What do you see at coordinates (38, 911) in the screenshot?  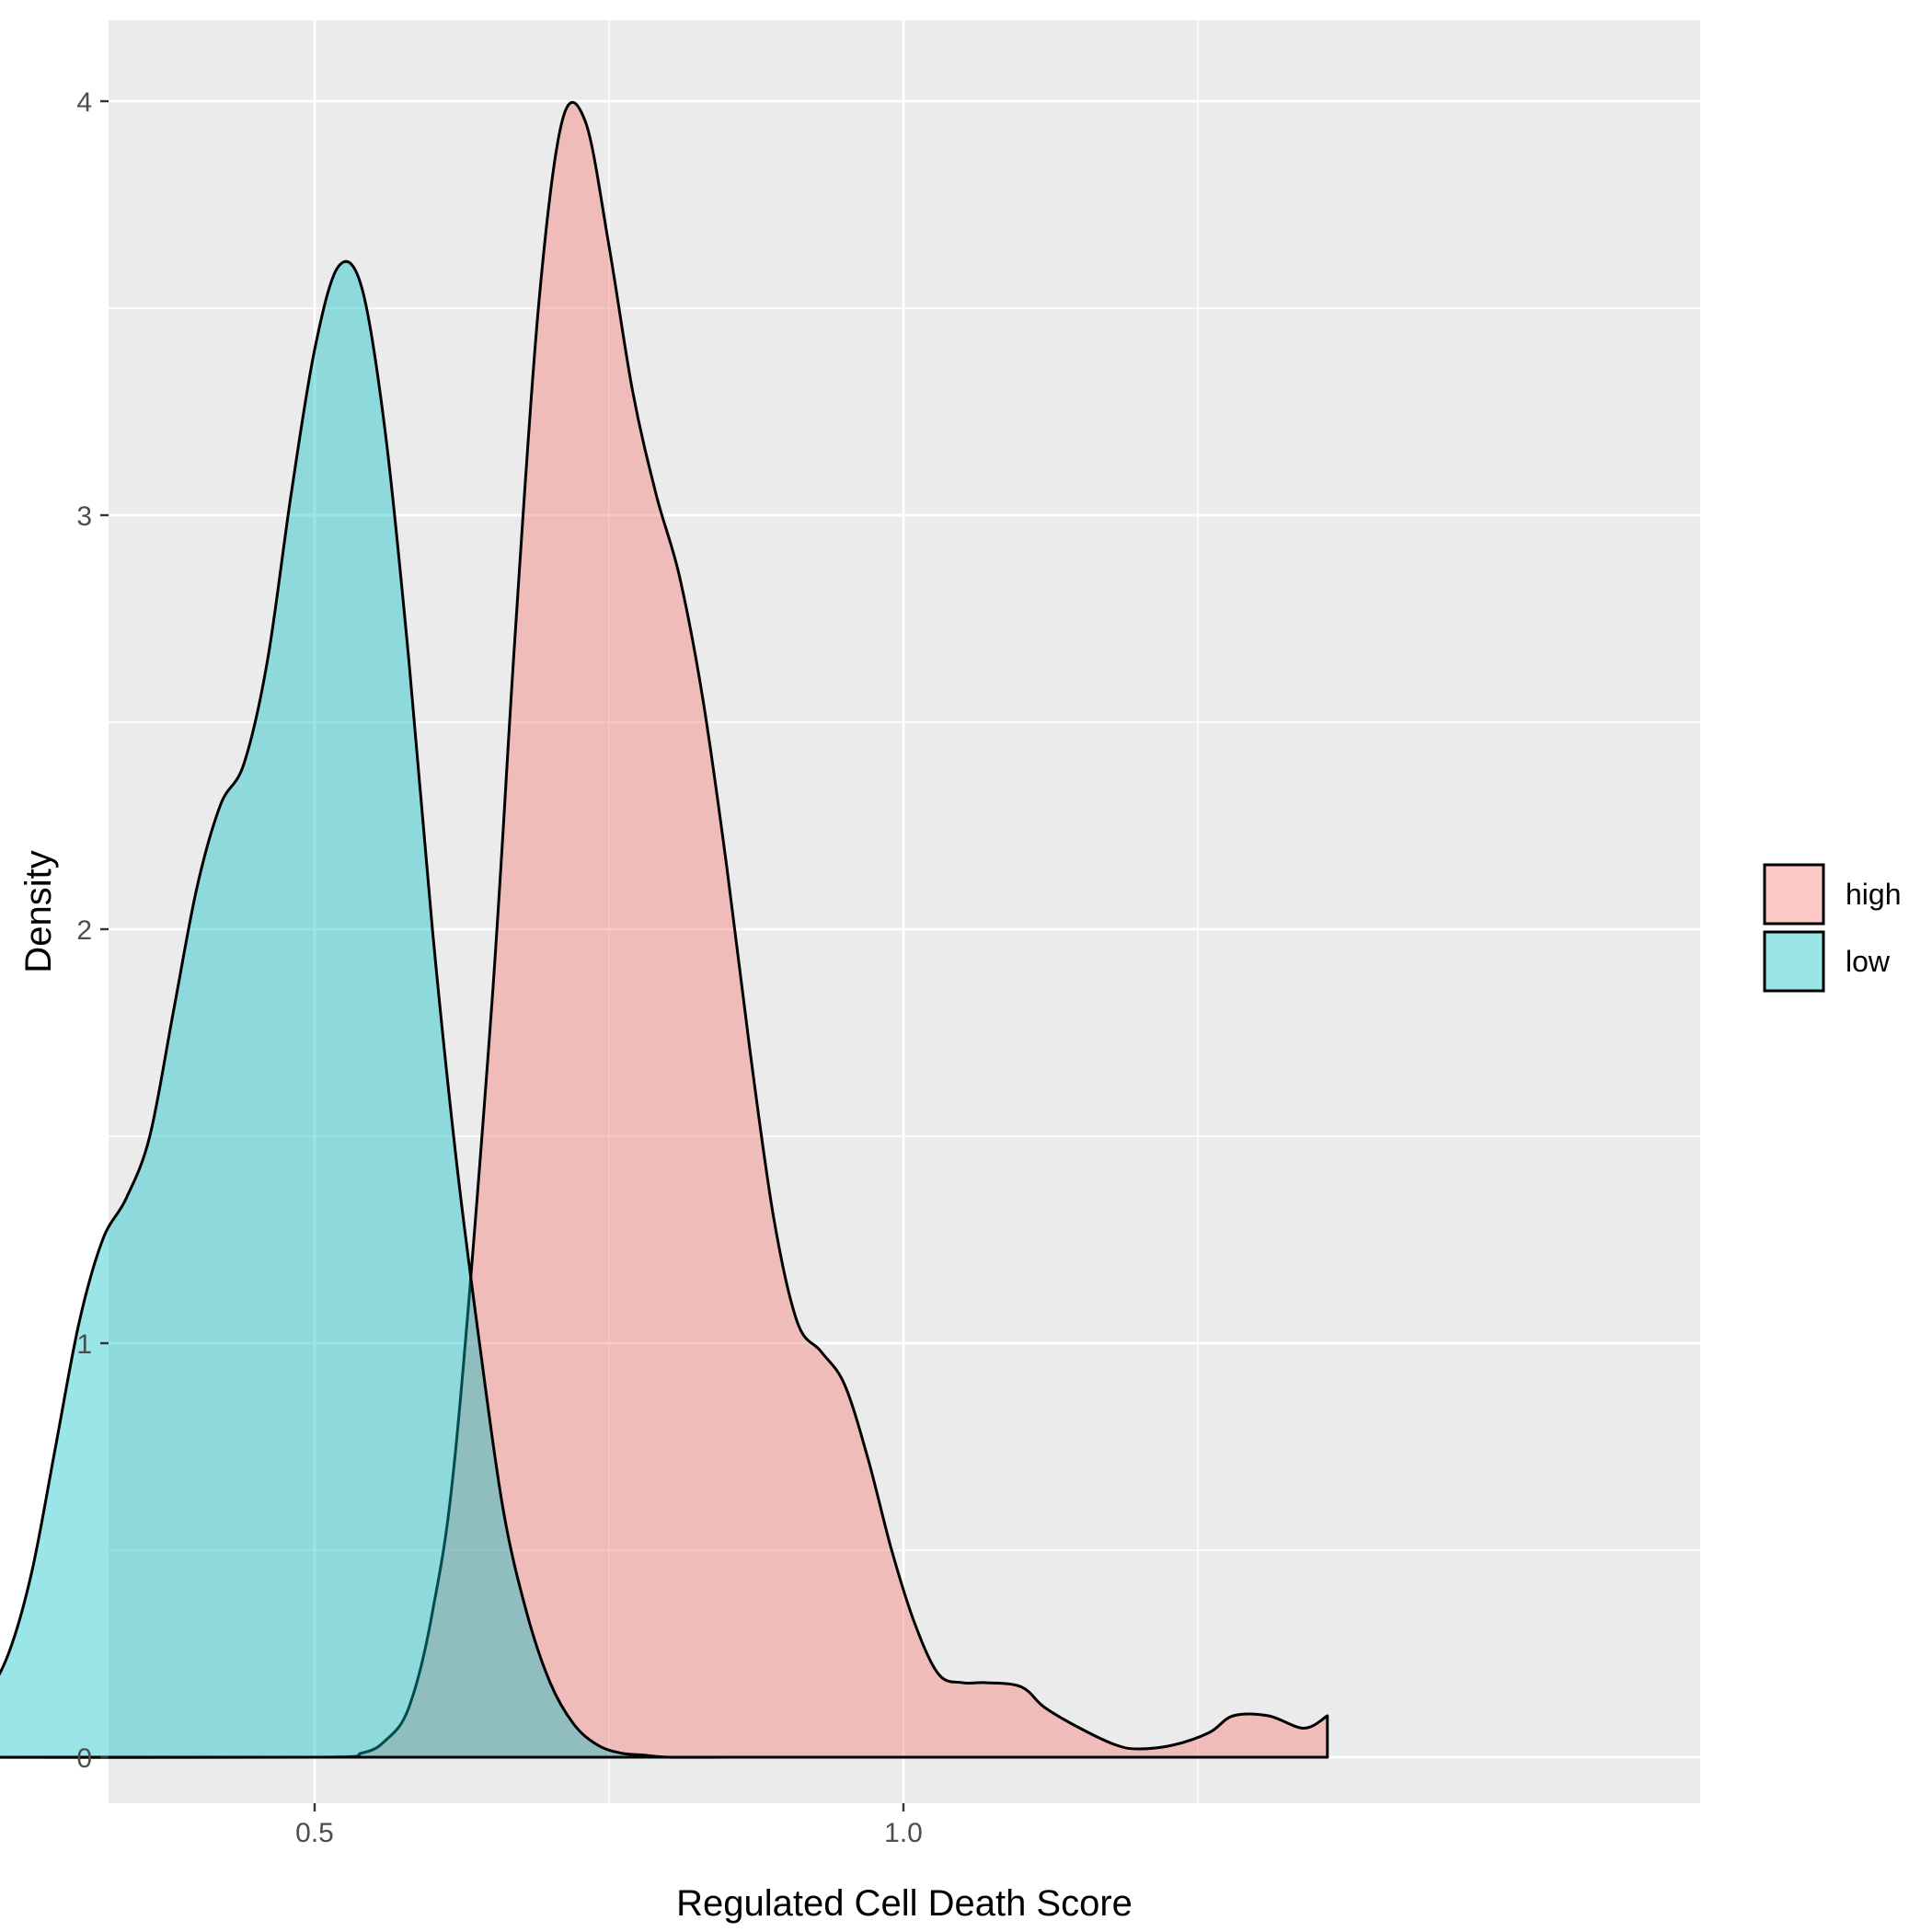 I see `y-axis-title: Density` at bounding box center [38, 911].